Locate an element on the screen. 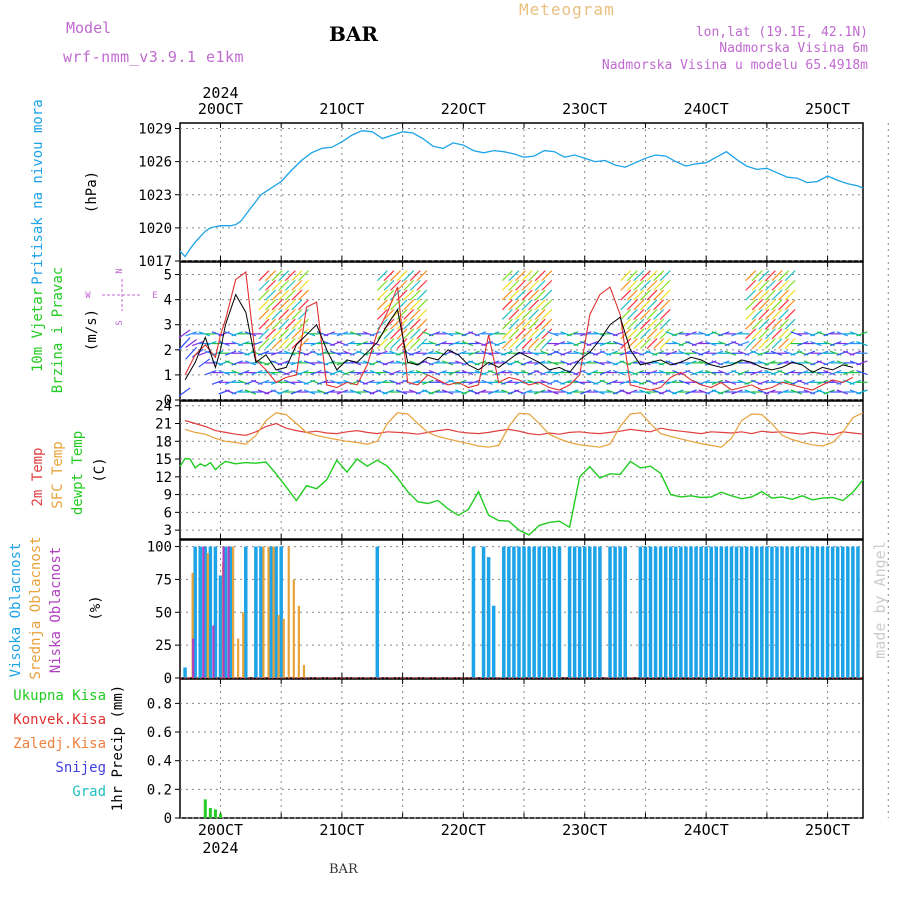 Image resolution: width=900 pixels, height=900 pixels. top-date-label: 23OCT is located at coordinates (584, 109).